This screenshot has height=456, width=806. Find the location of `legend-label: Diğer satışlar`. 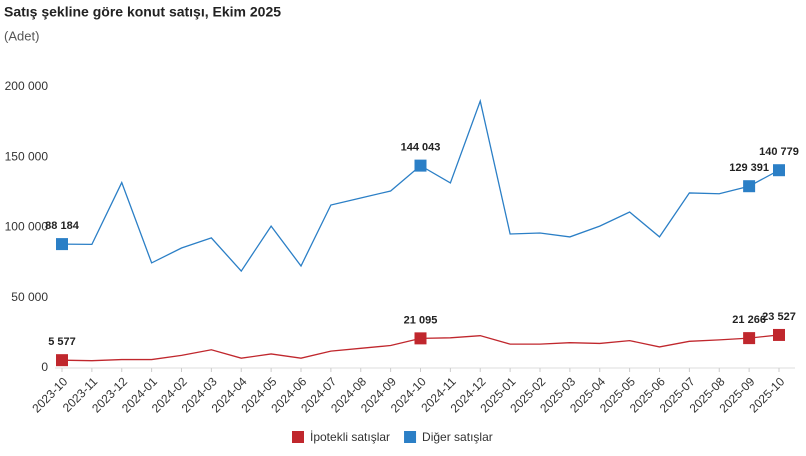

legend-label: Diğer satışlar is located at coordinates (457, 437).